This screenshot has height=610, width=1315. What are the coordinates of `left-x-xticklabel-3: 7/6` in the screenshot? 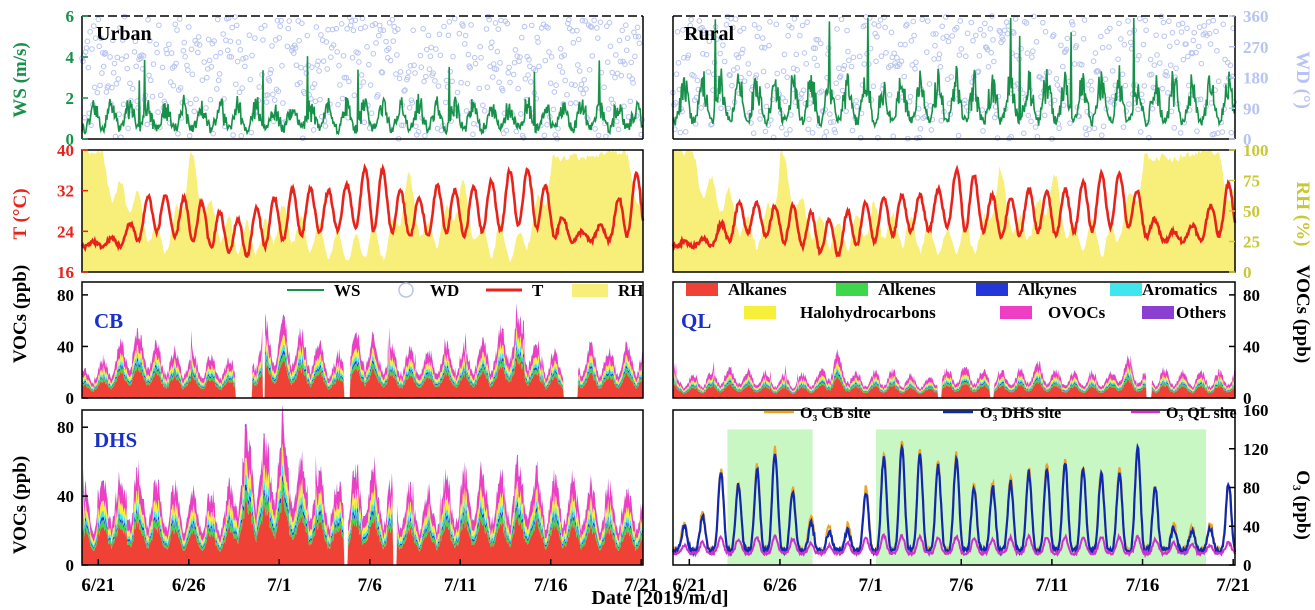 It's located at (370, 585).